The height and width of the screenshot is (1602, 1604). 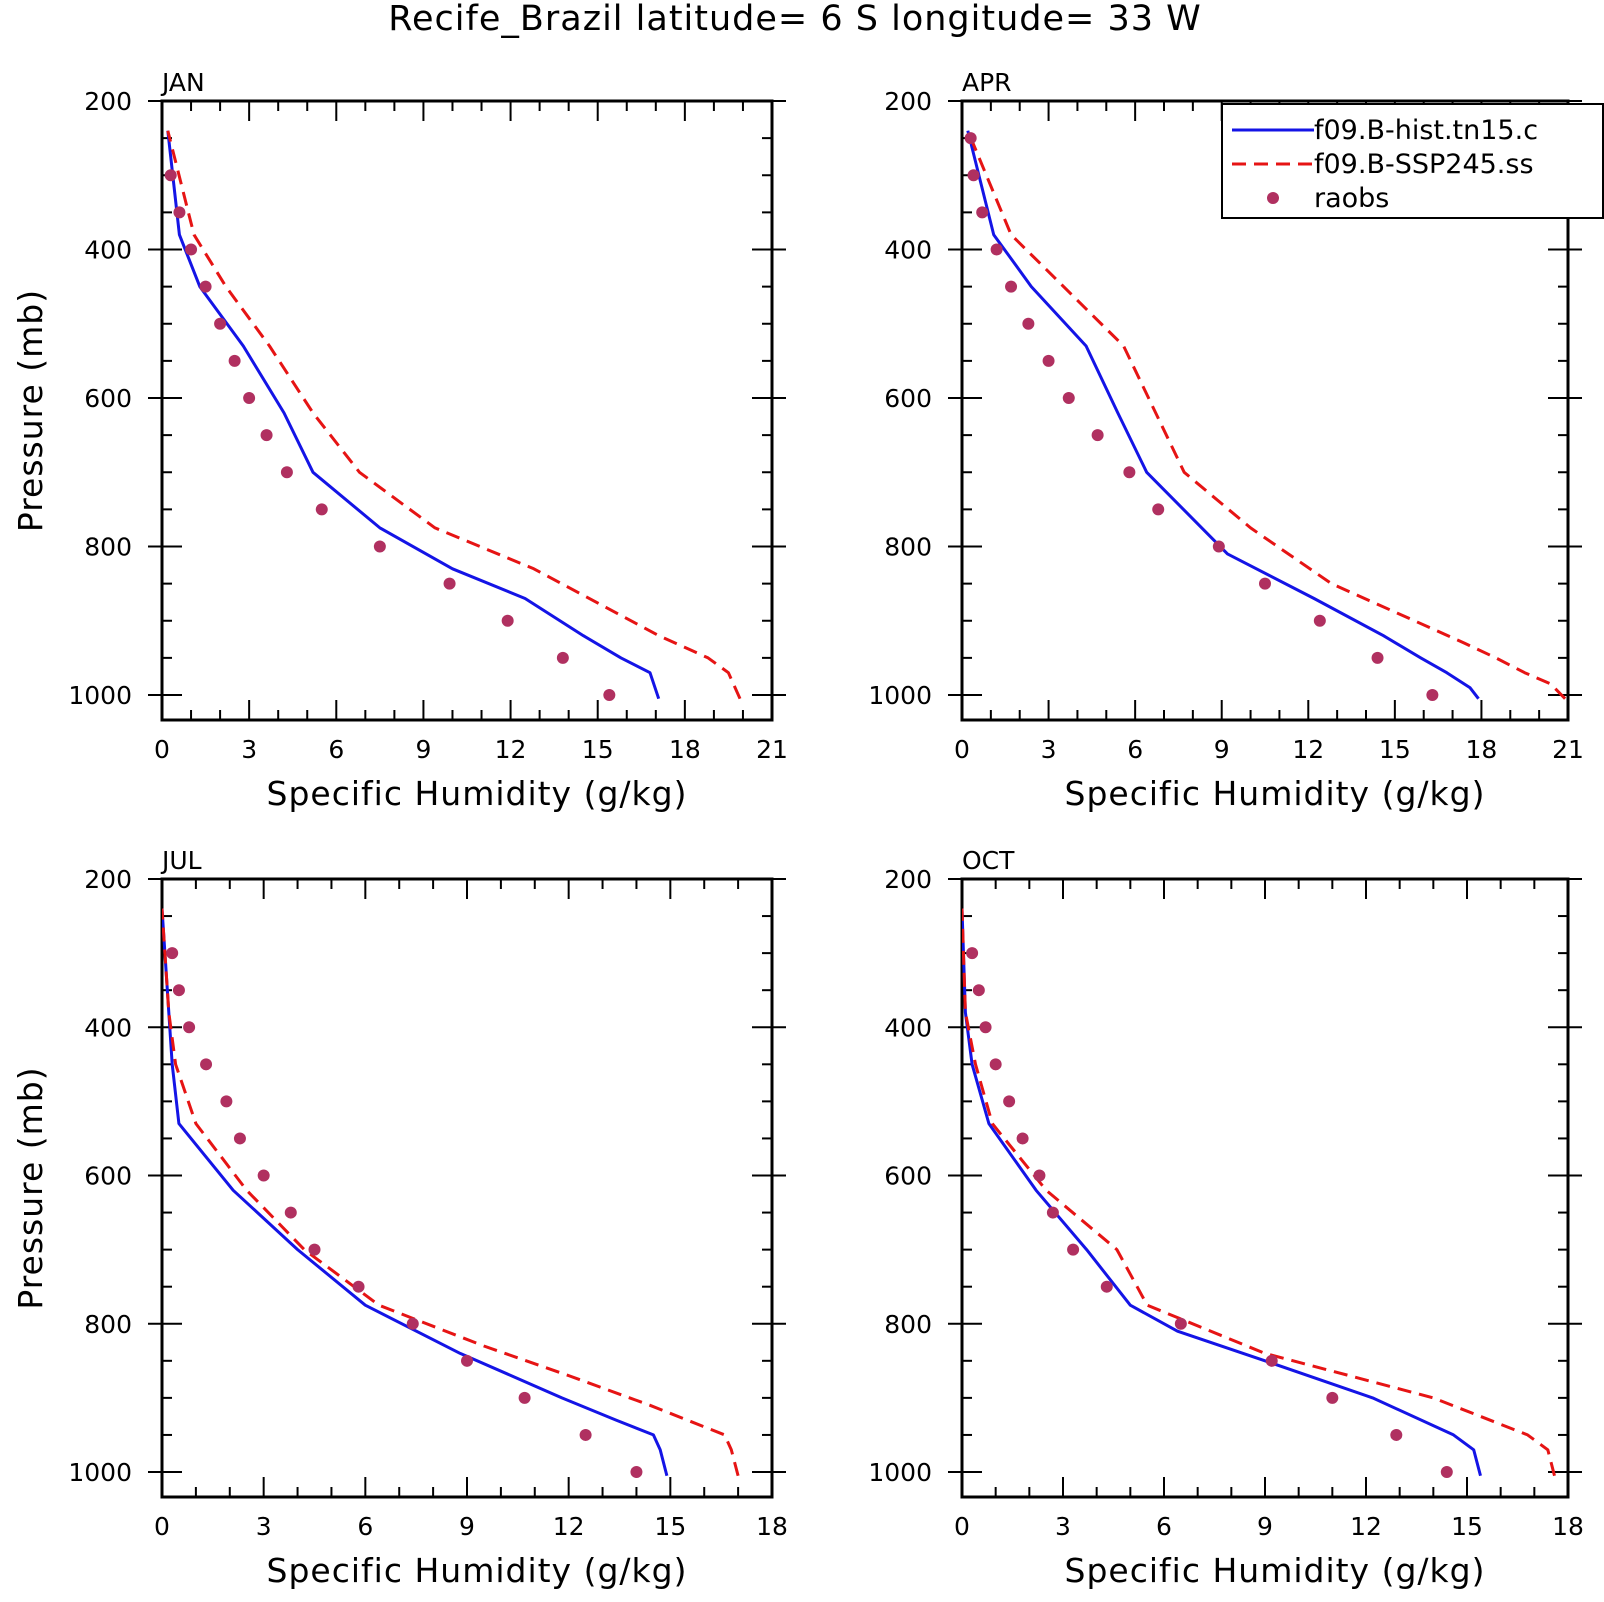 I want to click on legend-box, so click(x=1412, y=161).